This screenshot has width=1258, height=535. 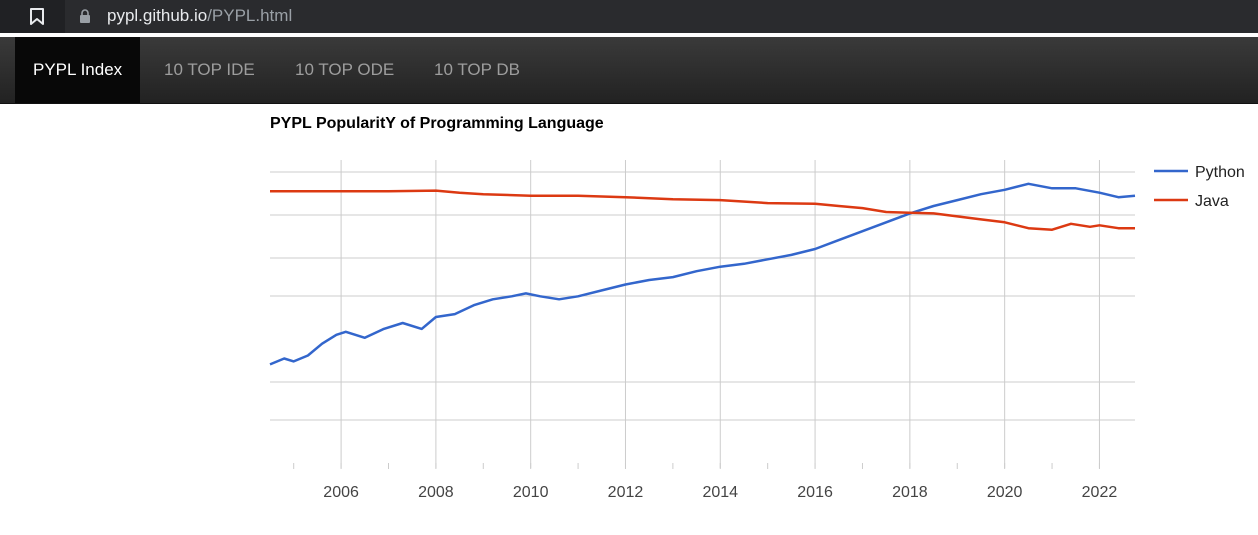 I want to click on x-tick-label: 2016, so click(x=815, y=492).